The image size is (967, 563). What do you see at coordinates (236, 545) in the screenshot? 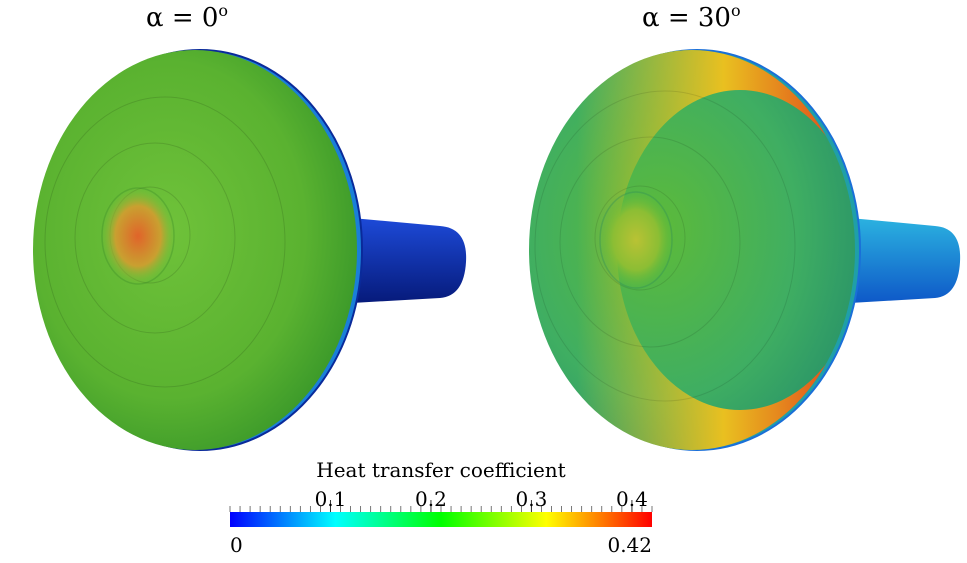
I see `colorbar-min-label: 0` at bounding box center [236, 545].